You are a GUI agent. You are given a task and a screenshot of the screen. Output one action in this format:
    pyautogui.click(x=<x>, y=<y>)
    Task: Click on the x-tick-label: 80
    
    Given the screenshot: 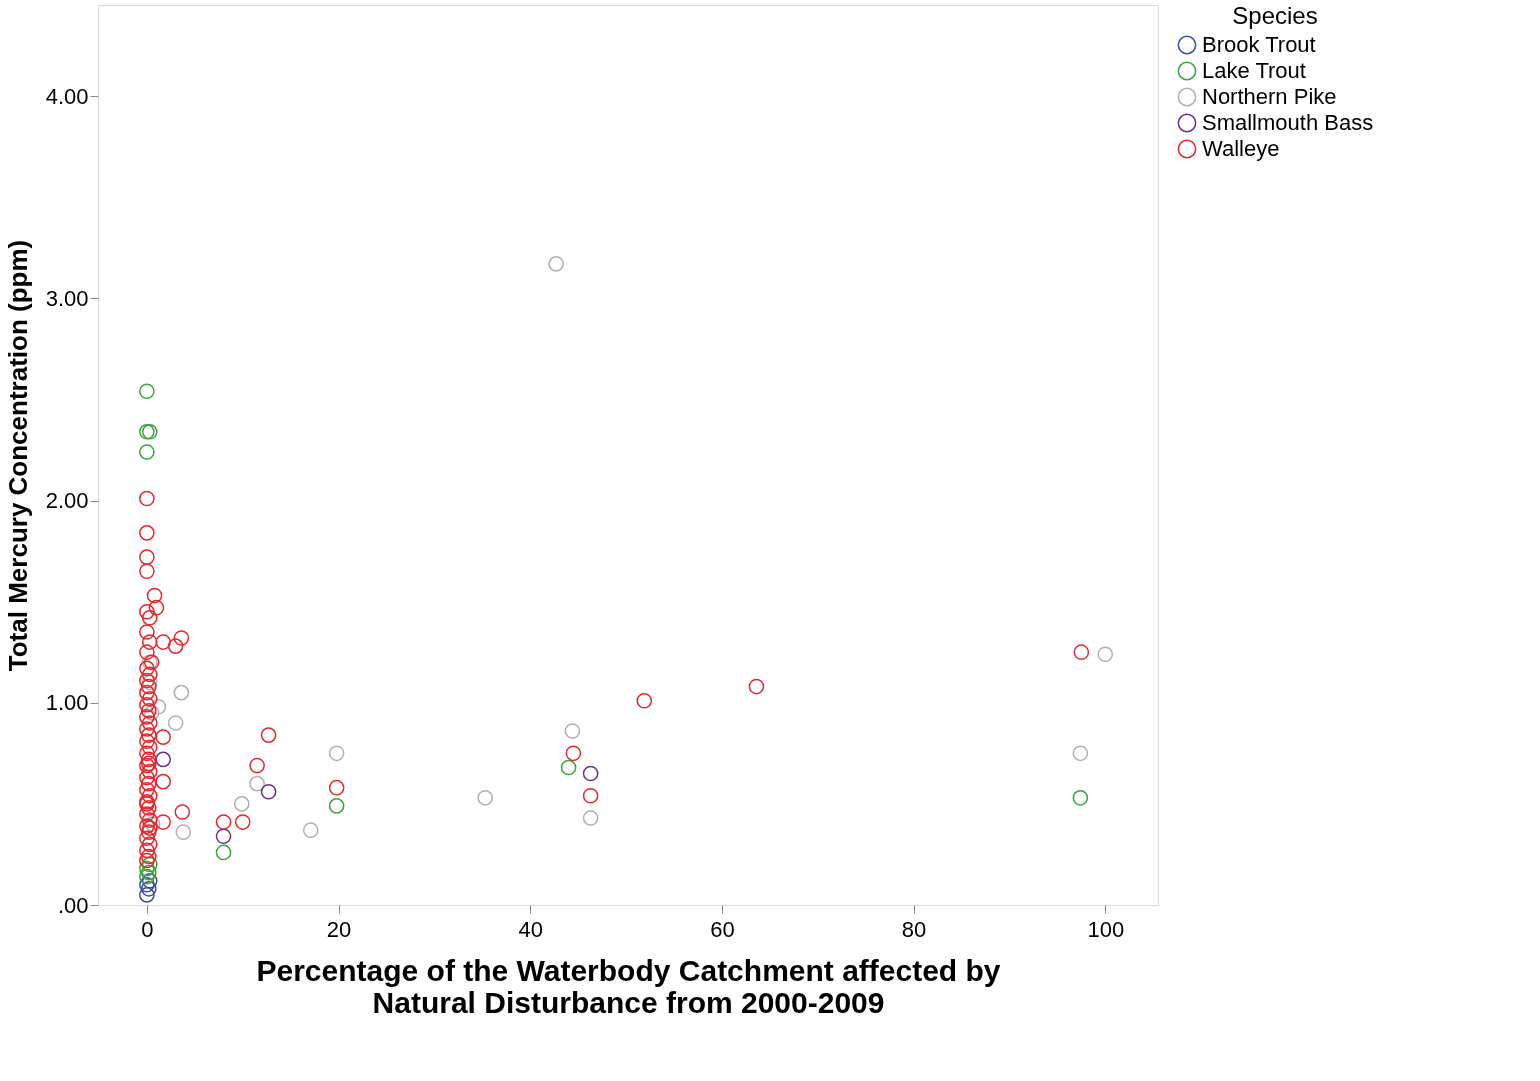 What is the action you would take?
    pyautogui.click(x=914, y=929)
    